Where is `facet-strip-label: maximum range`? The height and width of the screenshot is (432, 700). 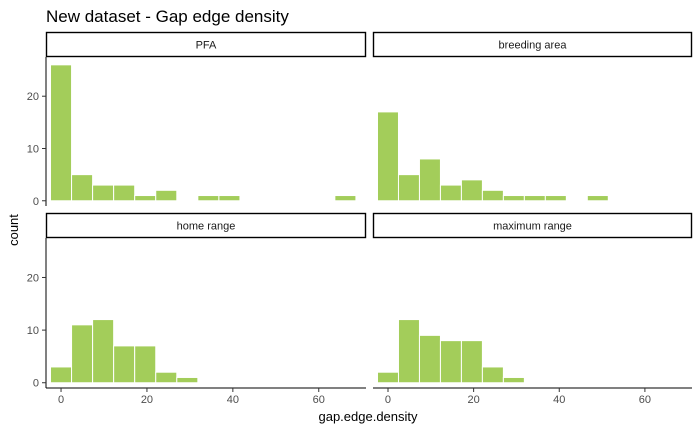 facet-strip-label: maximum range is located at coordinates (532, 227).